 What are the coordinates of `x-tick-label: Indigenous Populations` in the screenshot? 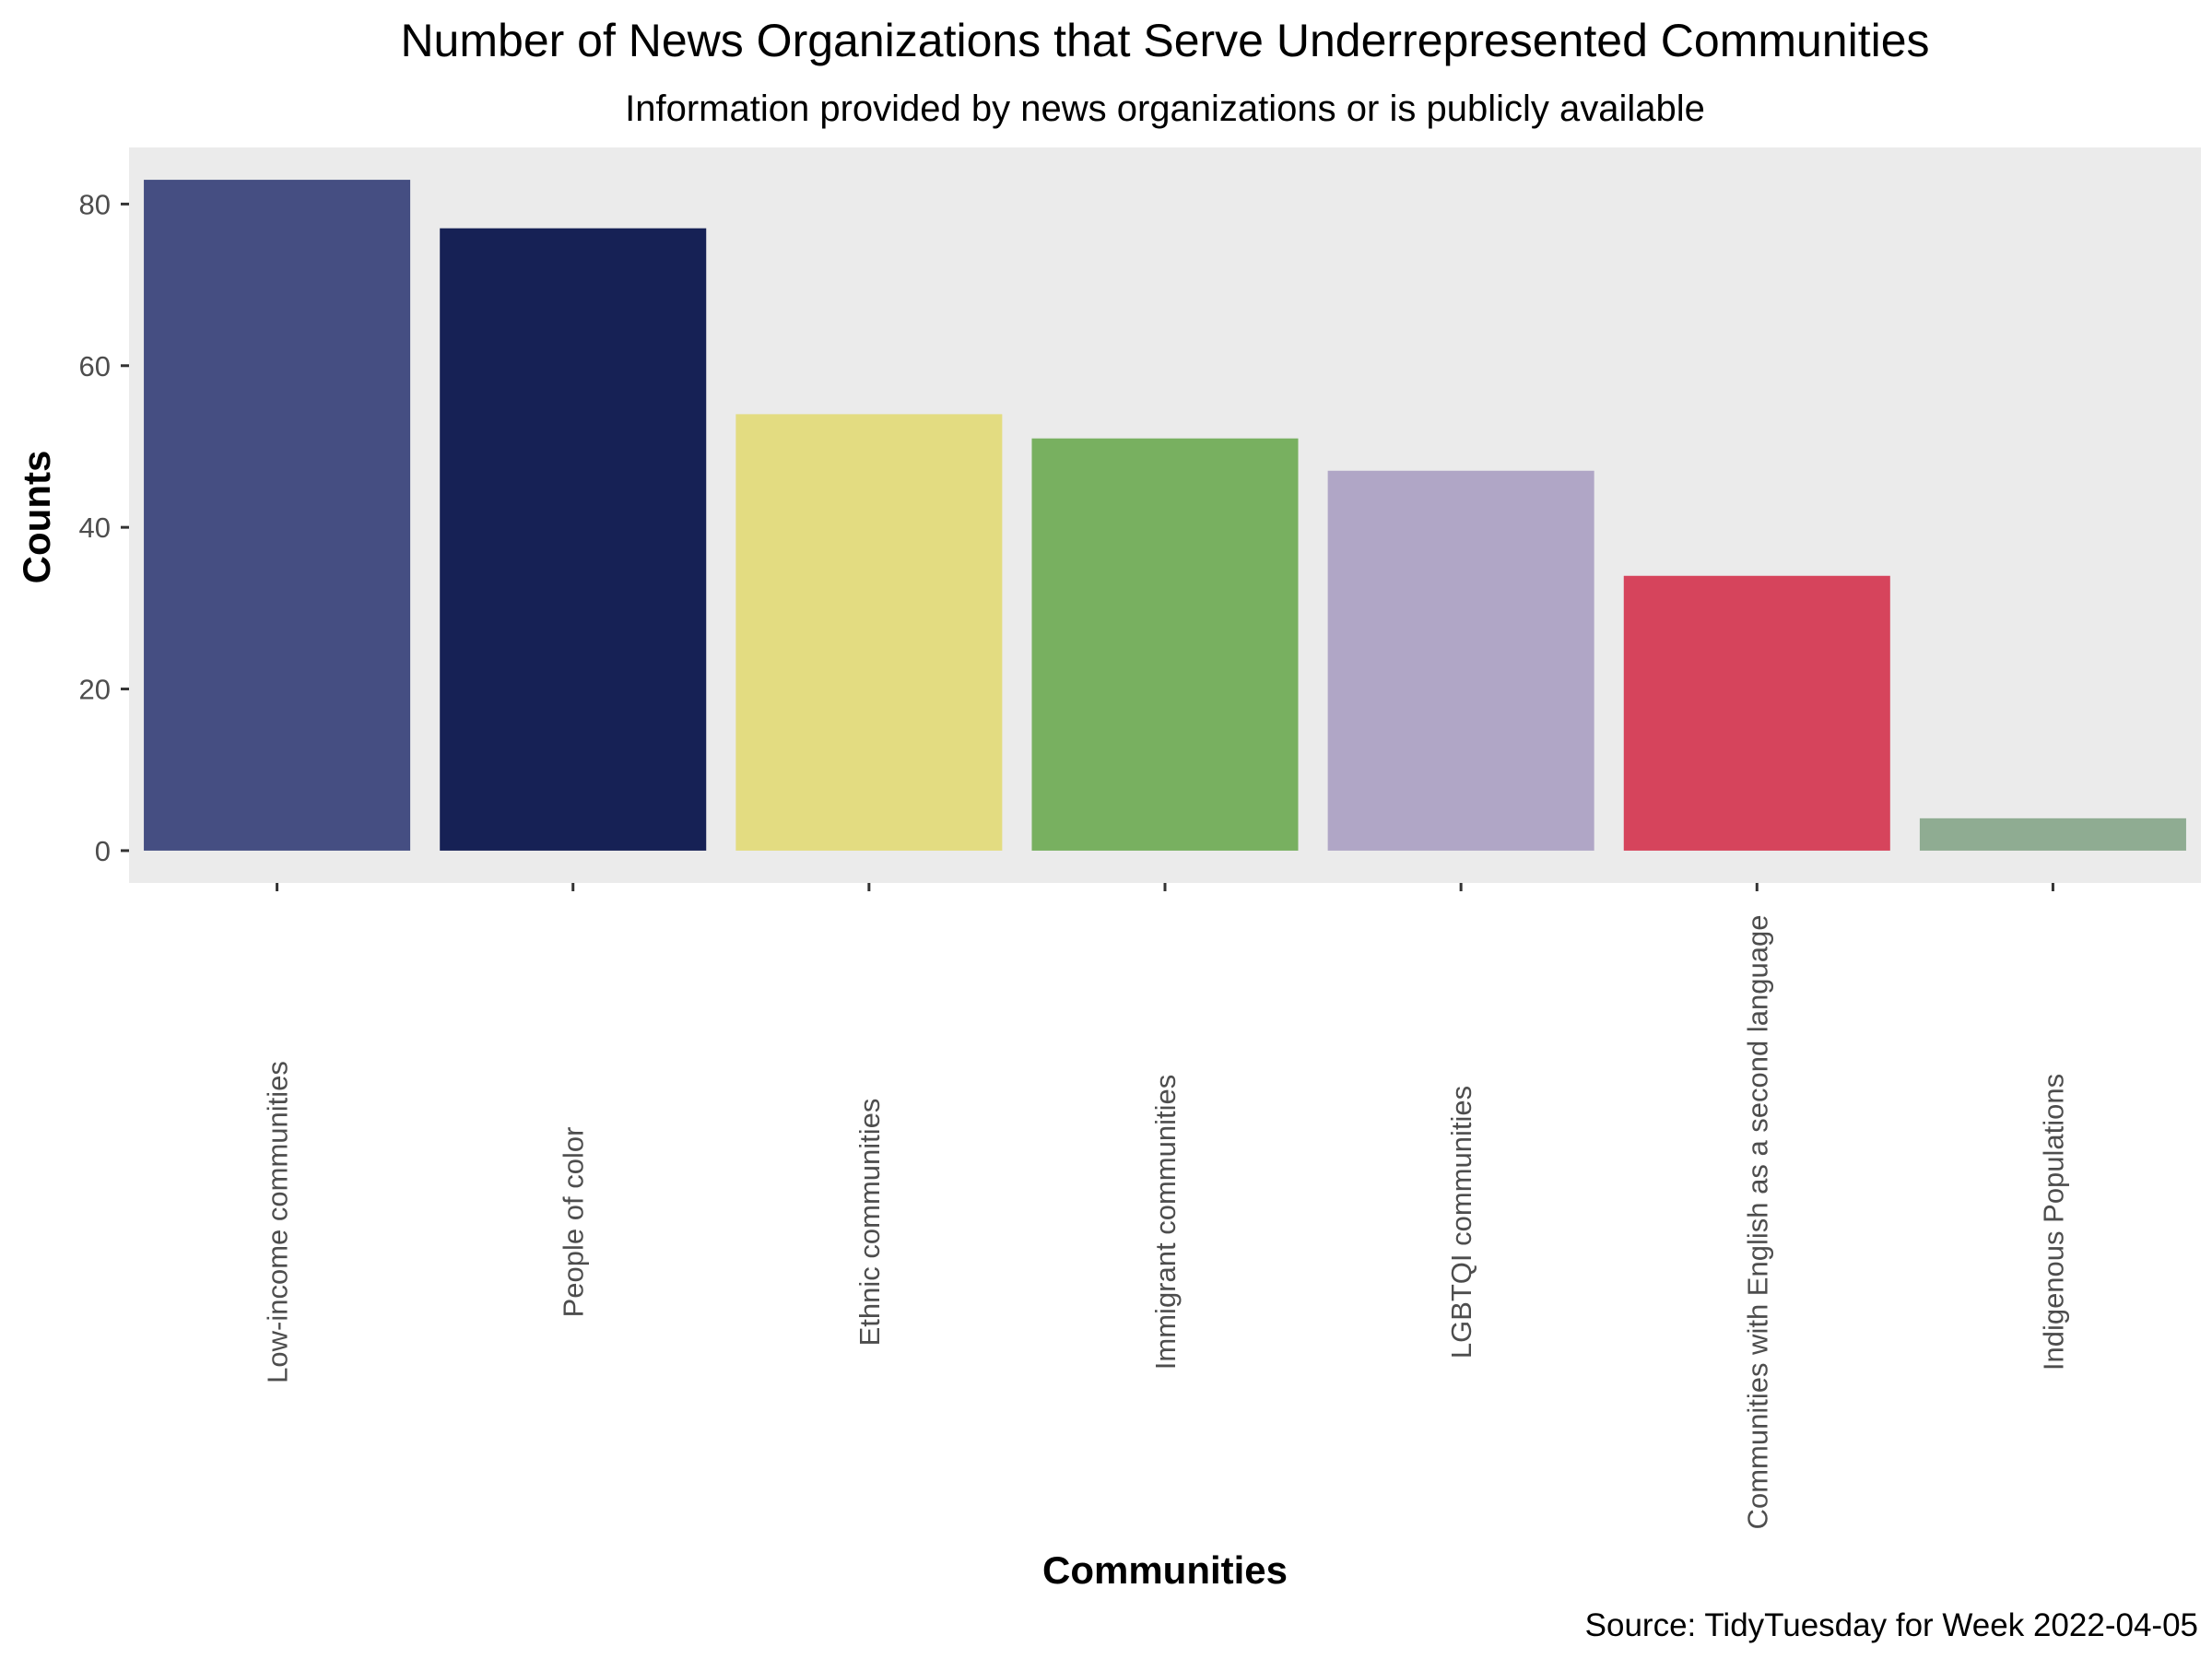 It's located at (2053, 1222).